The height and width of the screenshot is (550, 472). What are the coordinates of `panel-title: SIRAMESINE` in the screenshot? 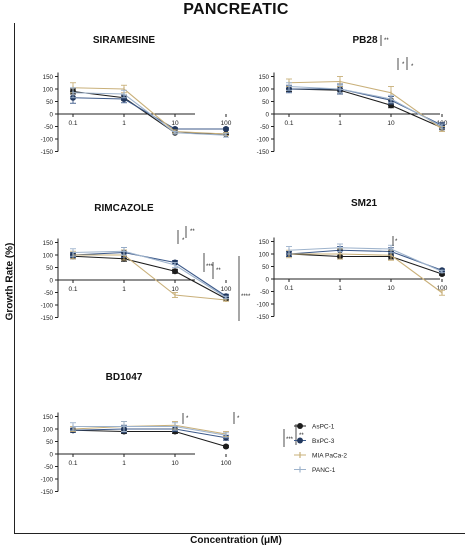 It's located at (124, 40).